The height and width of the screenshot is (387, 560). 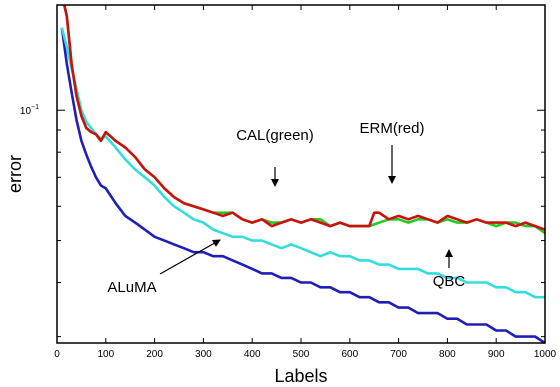 What do you see at coordinates (275, 135) in the screenshot?
I see `annotation-cal: CAL(green)` at bounding box center [275, 135].